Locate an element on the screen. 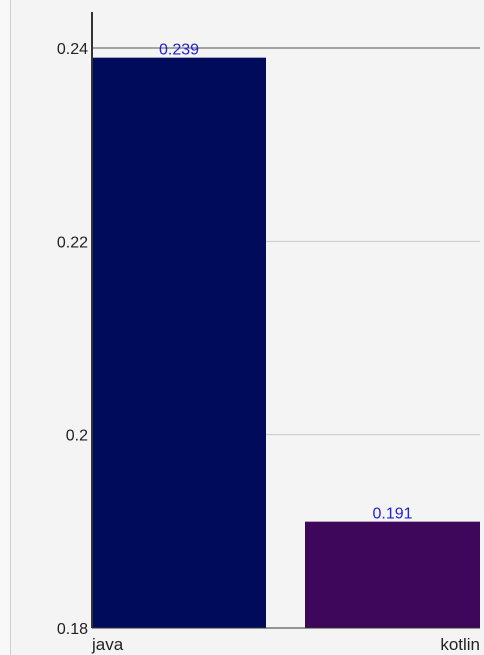  y-tick-label-0.2: 0.2 is located at coordinates (77, 436).